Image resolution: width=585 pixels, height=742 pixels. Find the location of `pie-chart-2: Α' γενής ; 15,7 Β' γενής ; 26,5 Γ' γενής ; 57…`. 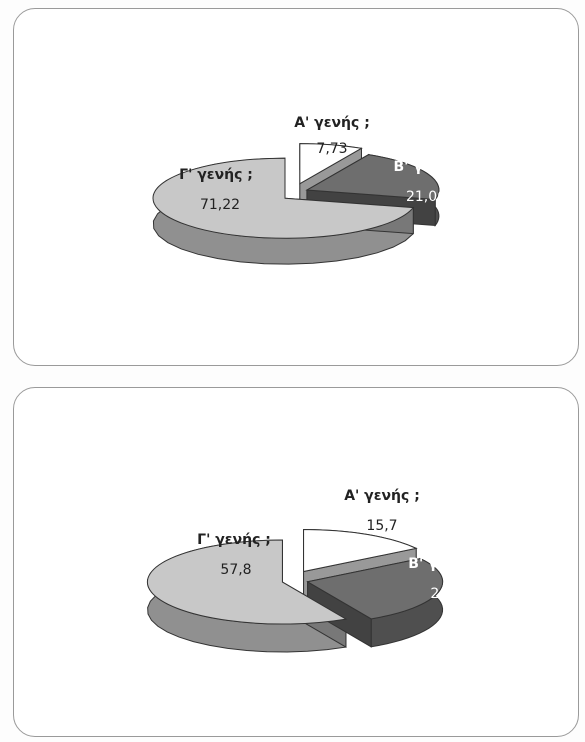

pie-chart-2: Α' γενής ; 15,7 Β' γενής ; 26,5 Γ' γενής ; 57… is located at coordinates (315, 570).